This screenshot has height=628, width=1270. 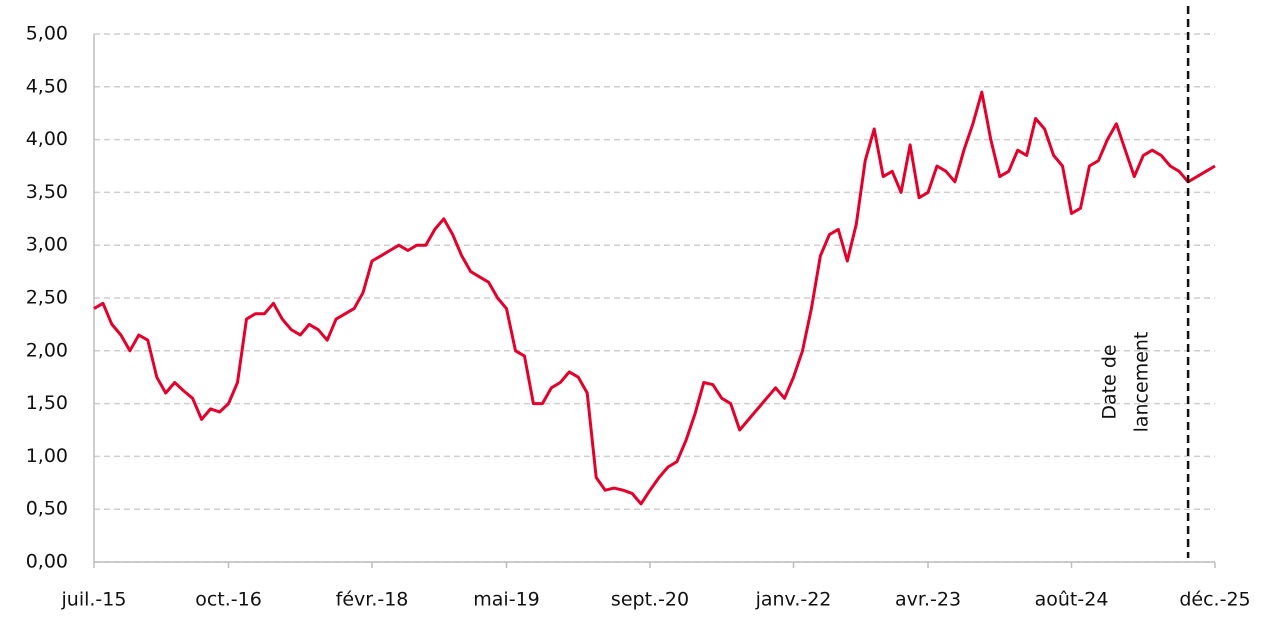 I want to click on y-tick-label: 3,00, so click(x=47, y=245).